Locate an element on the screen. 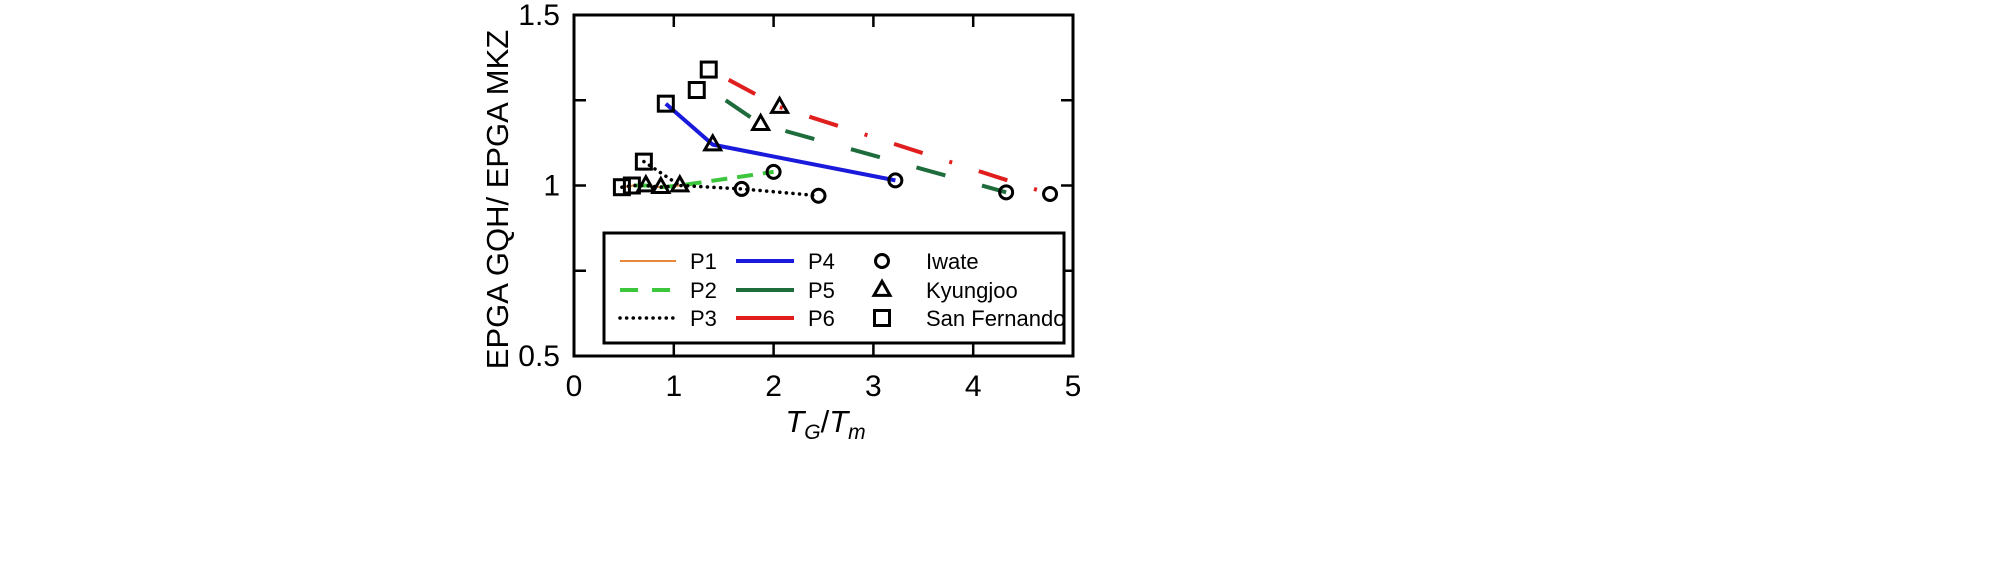 The image size is (2008, 564). series-lines is located at coordinates (835, 138).